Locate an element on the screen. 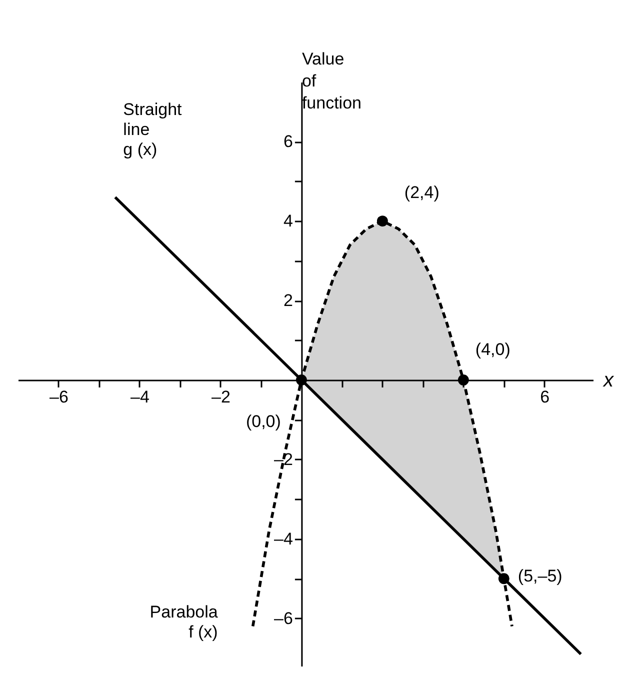 The width and height of the screenshot is (624, 683). y-tick-label: 6 is located at coordinates (288, 142).